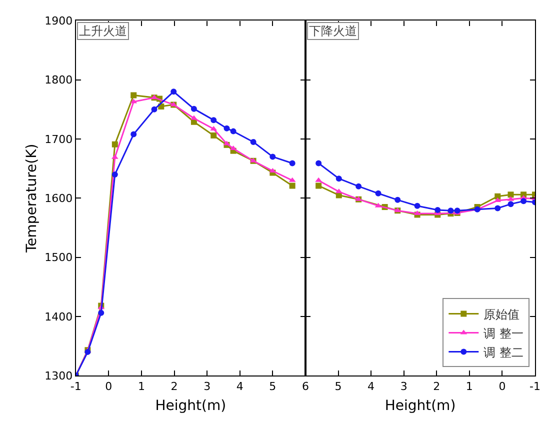 The width and height of the screenshot is (547, 433). Describe the element at coordinates (58, 80) in the screenshot. I see `y-tick-label: 1800` at that location.